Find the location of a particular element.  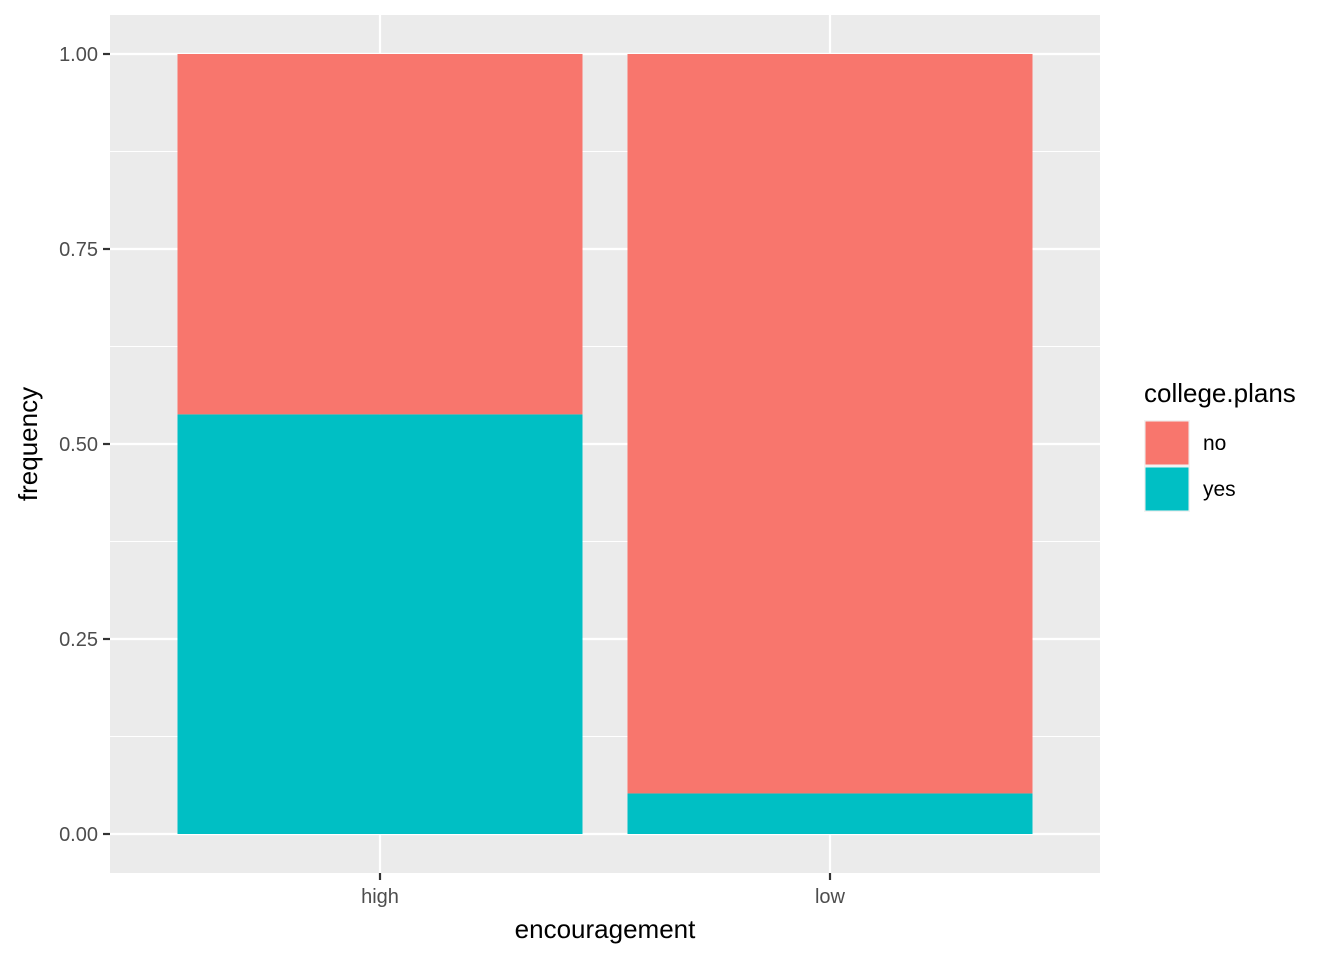

bar-high-yes is located at coordinates (380, 624).